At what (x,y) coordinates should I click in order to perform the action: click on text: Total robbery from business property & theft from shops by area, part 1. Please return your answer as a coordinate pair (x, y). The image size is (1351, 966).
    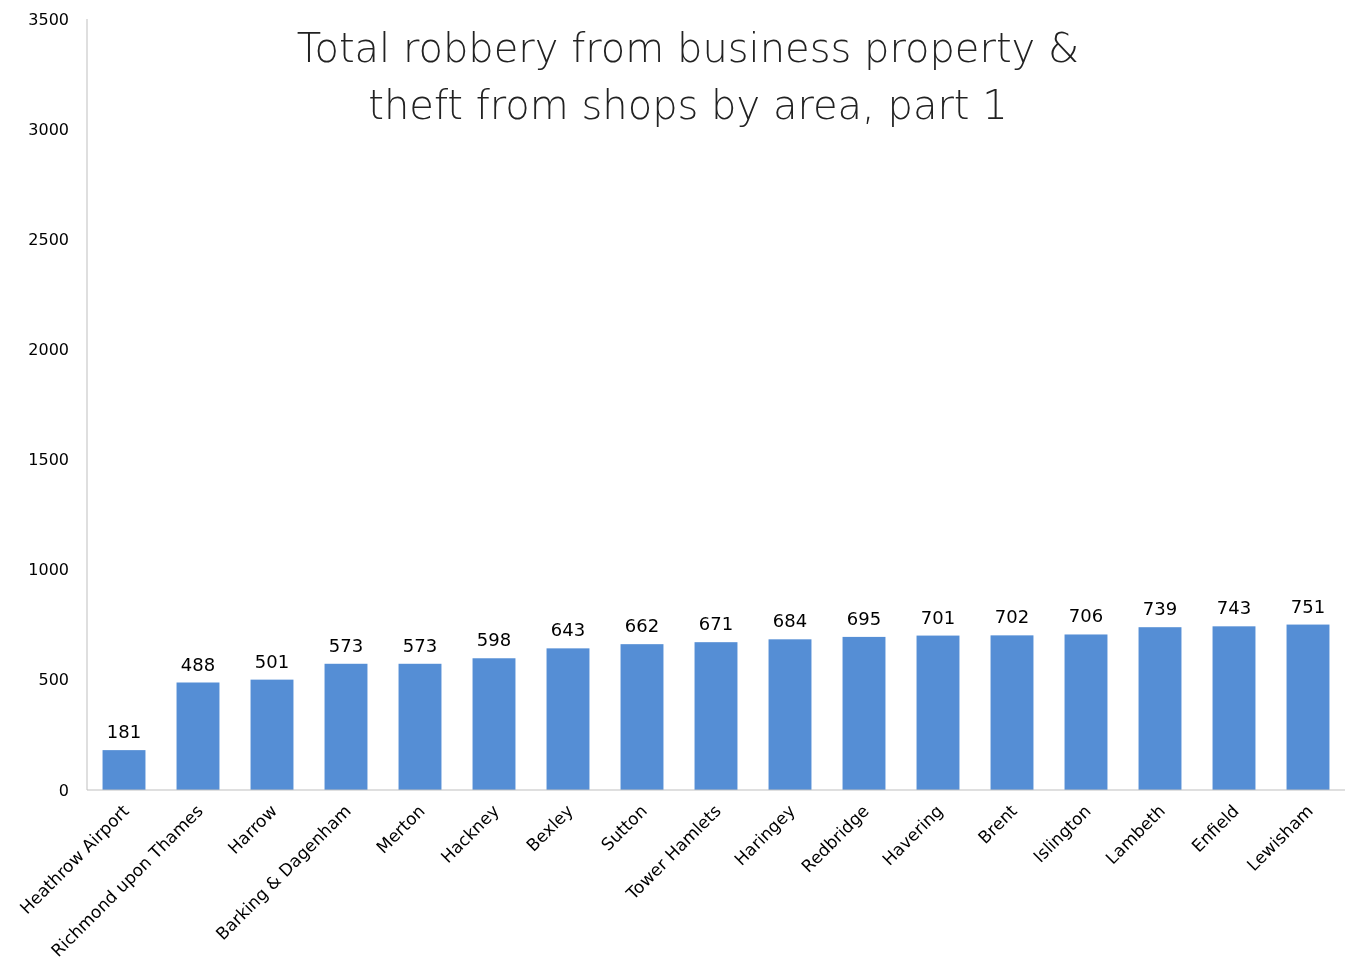
    Looking at the image, I should click on (688, 76).